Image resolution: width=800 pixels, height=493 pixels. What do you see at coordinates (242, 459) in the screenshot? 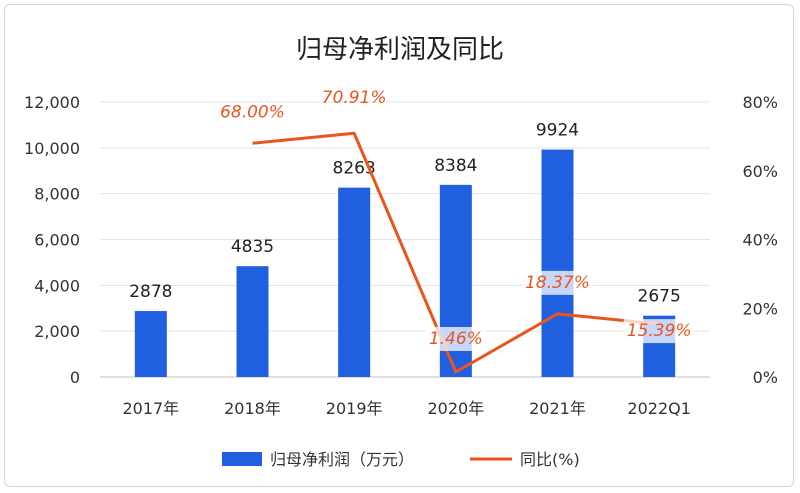
I see `legend-bar-swatch` at bounding box center [242, 459].